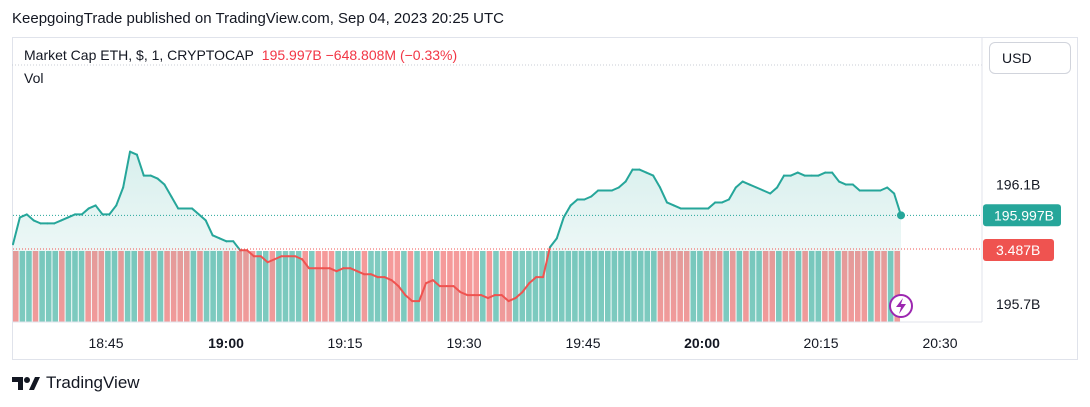 The width and height of the screenshot is (1090, 407). What do you see at coordinates (702, 343) in the screenshot?
I see `x-tick-label: 20:00` at bounding box center [702, 343].